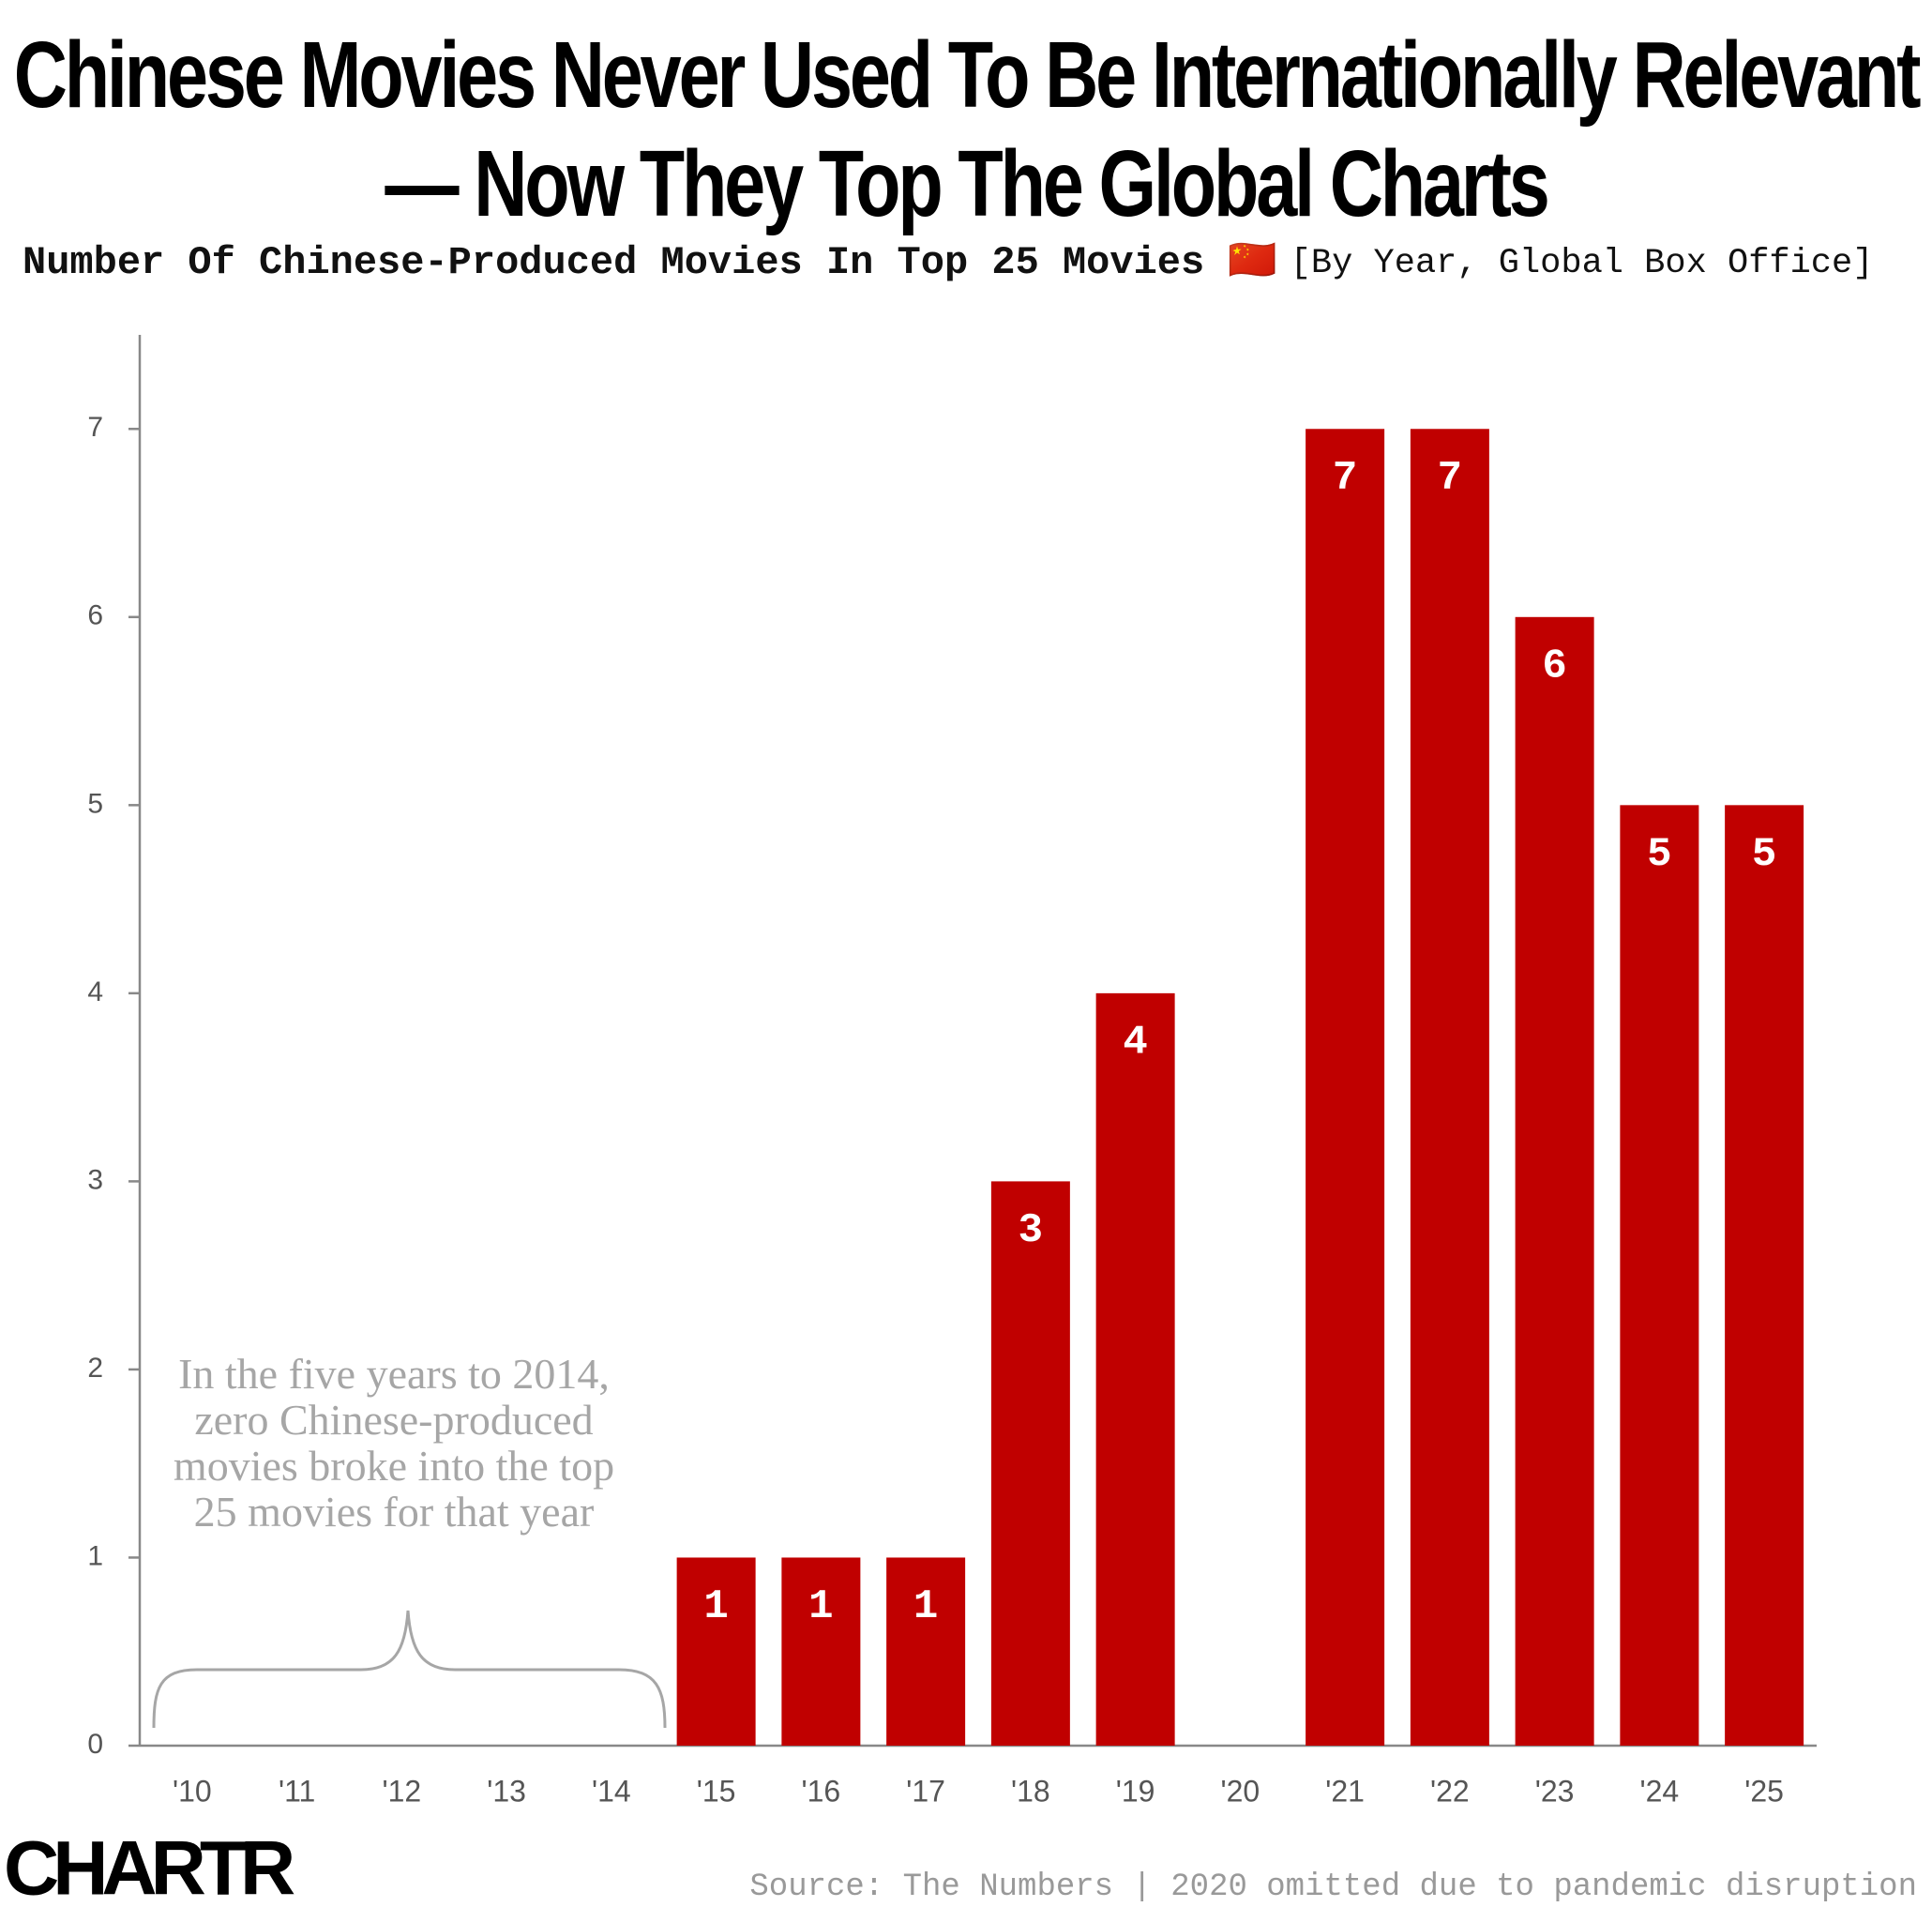 Image resolution: width=1932 pixels, height=1907 pixels. I want to click on x-tick-label: '20, so click(1240, 1791).